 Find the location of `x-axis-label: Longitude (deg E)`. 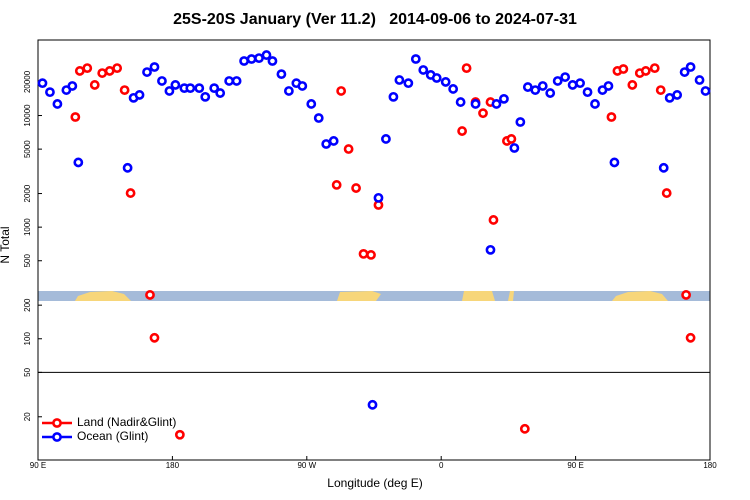

x-axis-label: Longitude (deg E) is located at coordinates (374, 483).